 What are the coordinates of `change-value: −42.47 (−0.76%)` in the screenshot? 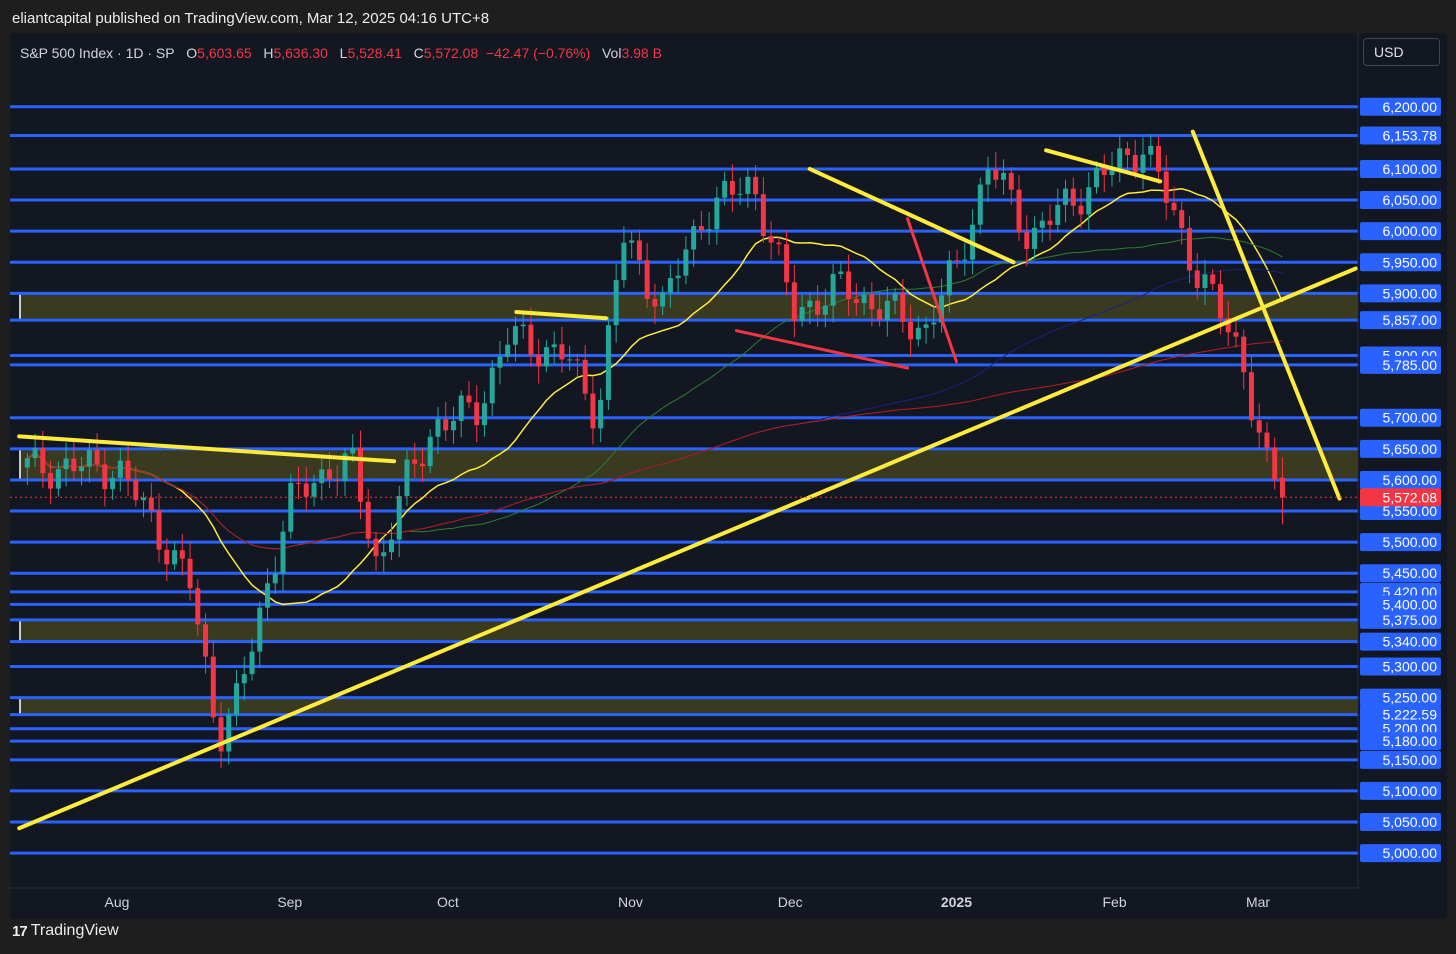 It's located at (538, 53).